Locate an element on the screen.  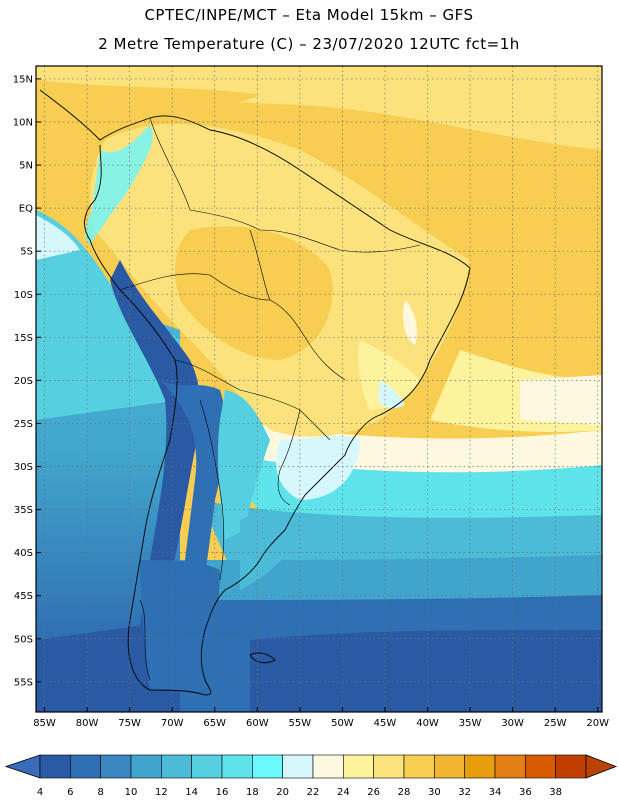
lat-label: 30S is located at coordinates (23, 467).